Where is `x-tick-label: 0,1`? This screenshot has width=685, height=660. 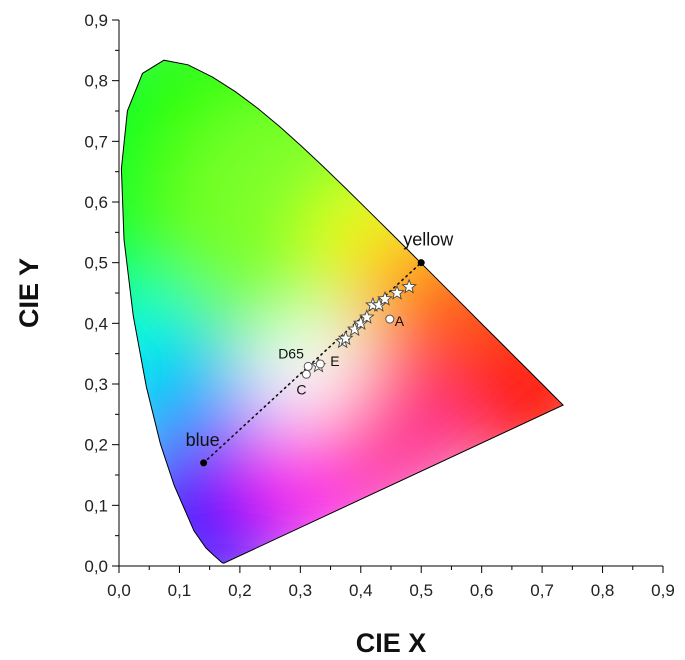
x-tick-label: 0,1 is located at coordinates (180, 590).